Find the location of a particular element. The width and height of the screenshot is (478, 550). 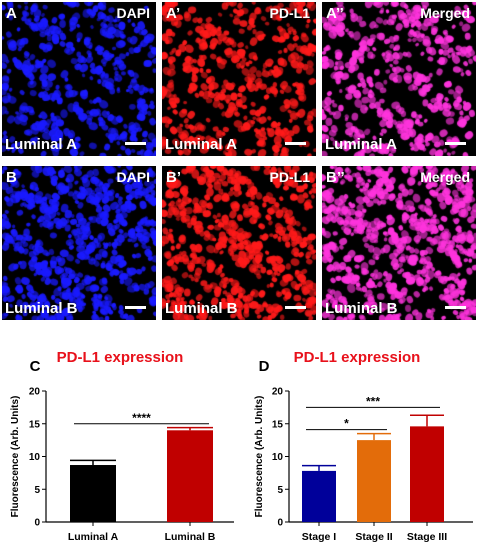

panel-letter: B’’ is located at coordinates (335, 177).